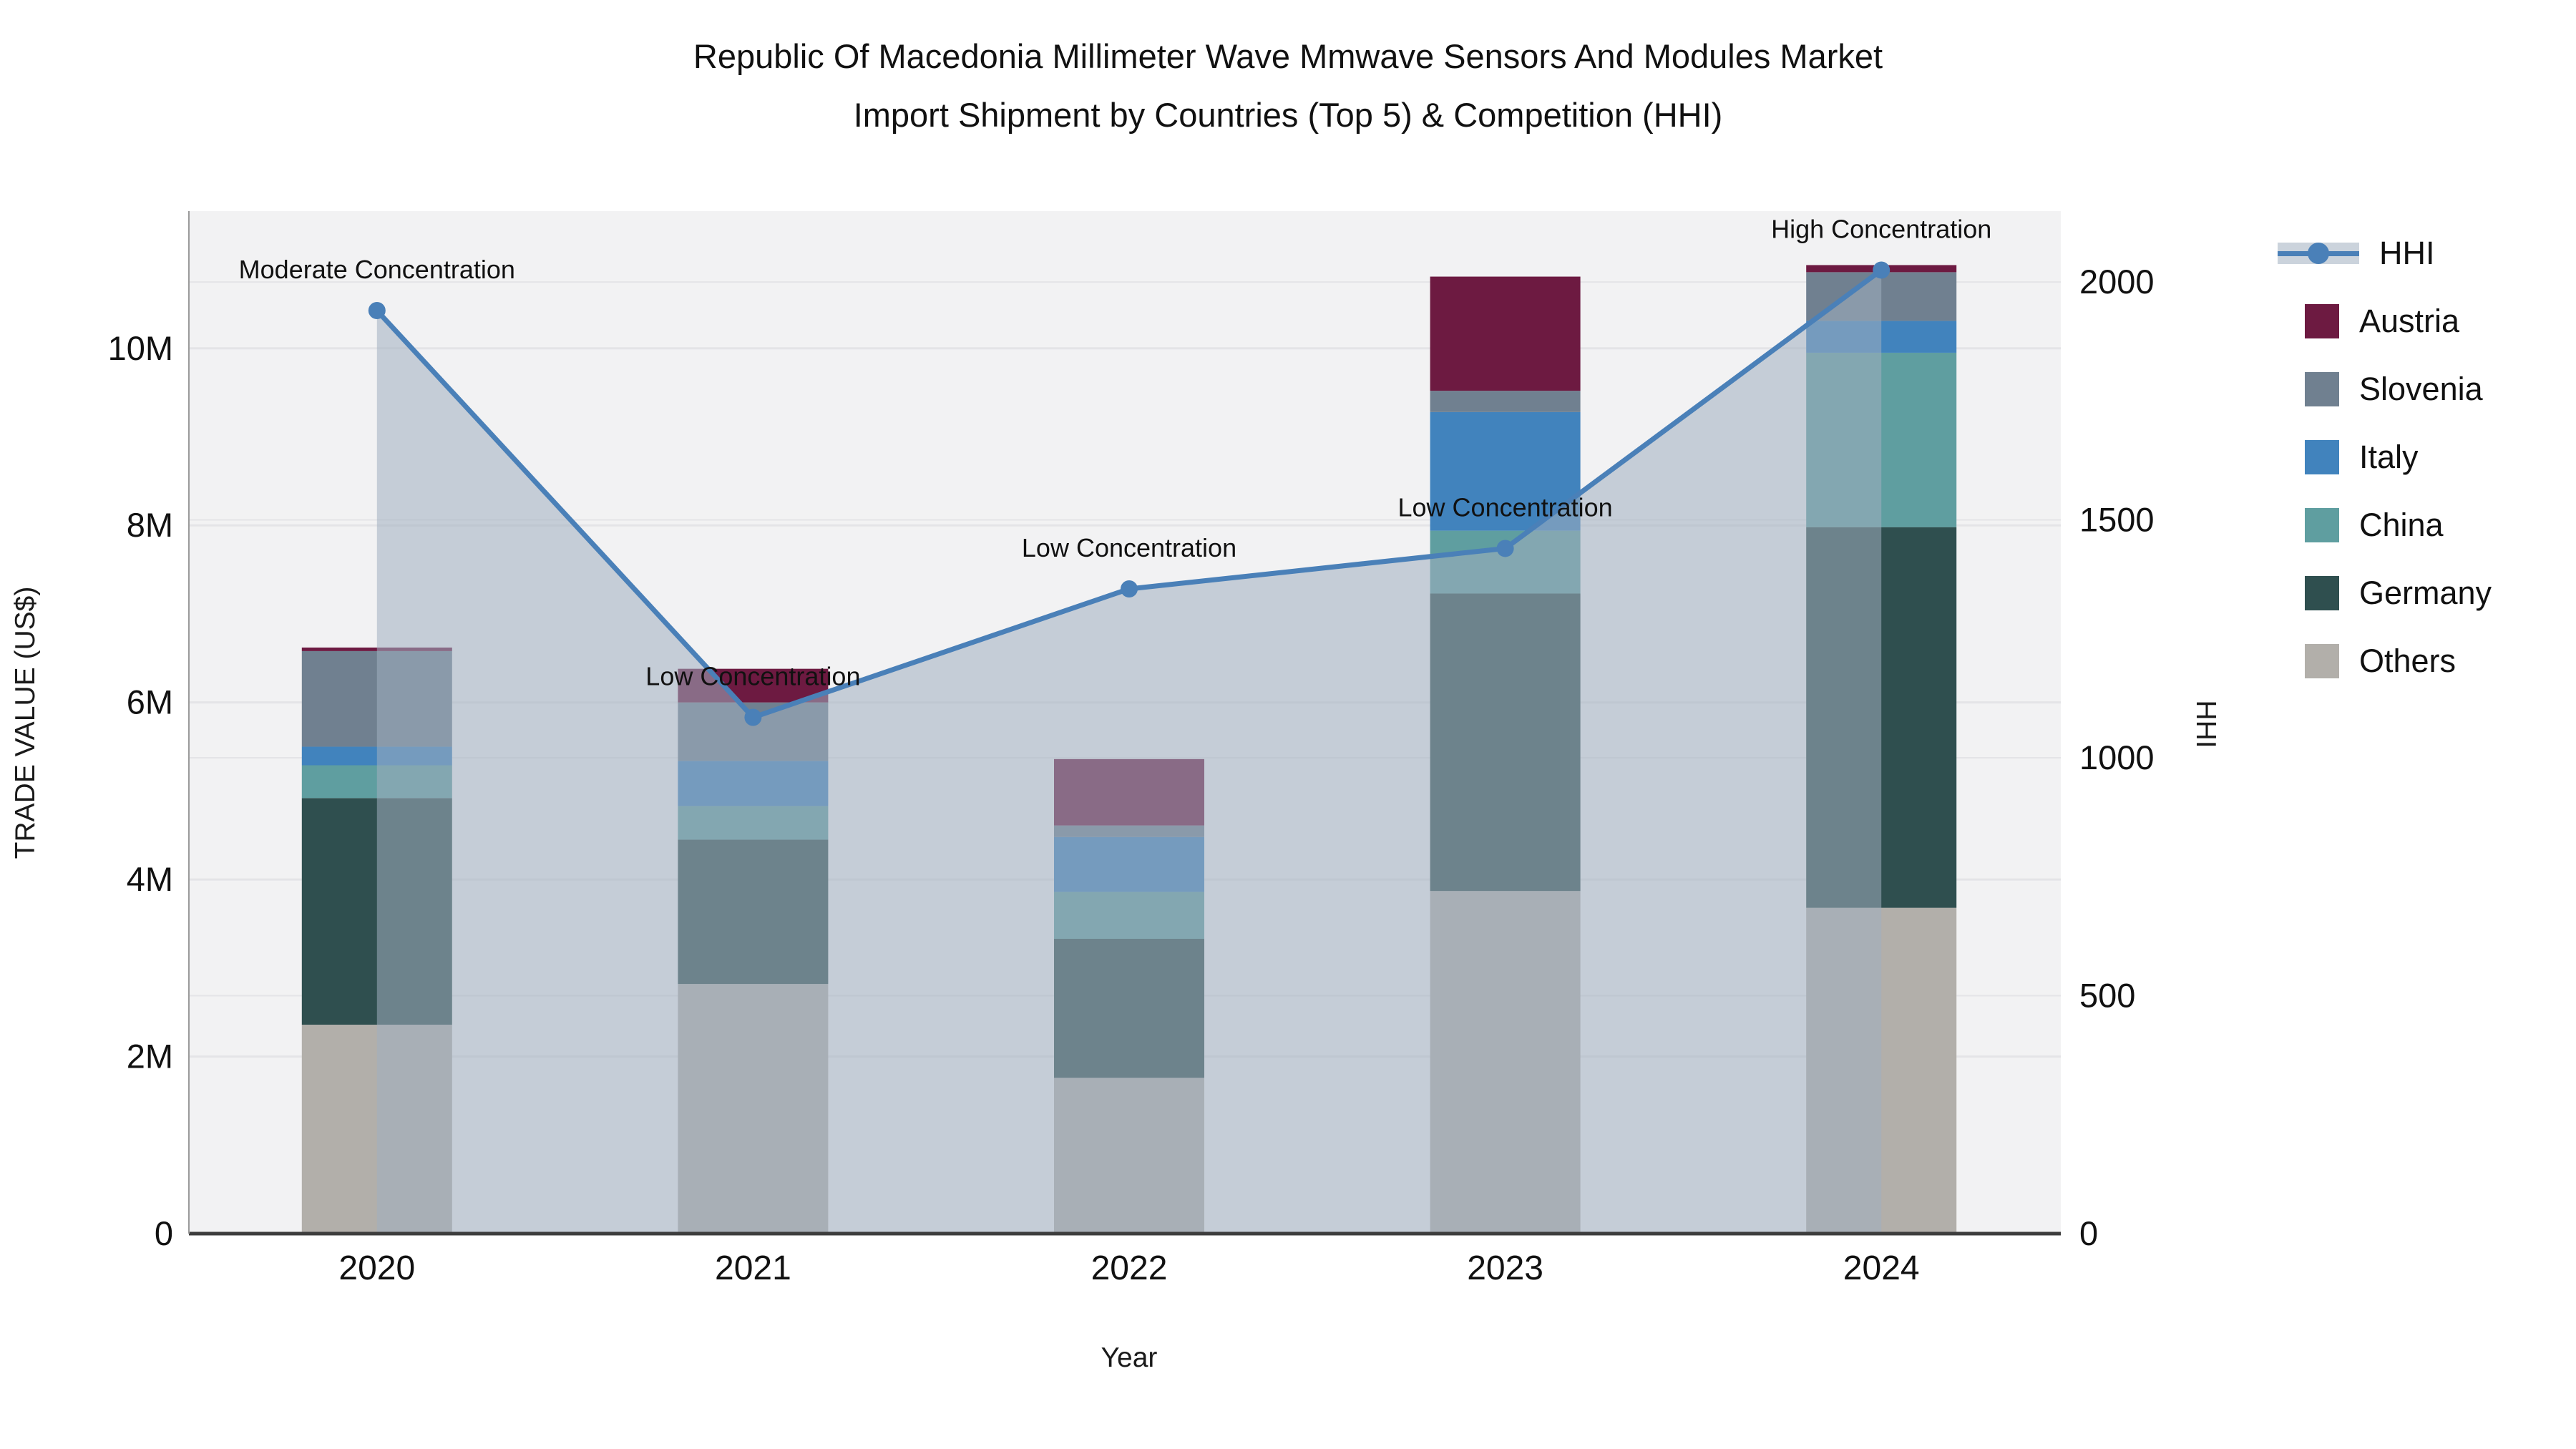 The height and width of the screenshot is (1449, 2576). Describe the element at coordinates (2322, 525) in the screenshot. I see `legend-swatch-china-icon` at that location.